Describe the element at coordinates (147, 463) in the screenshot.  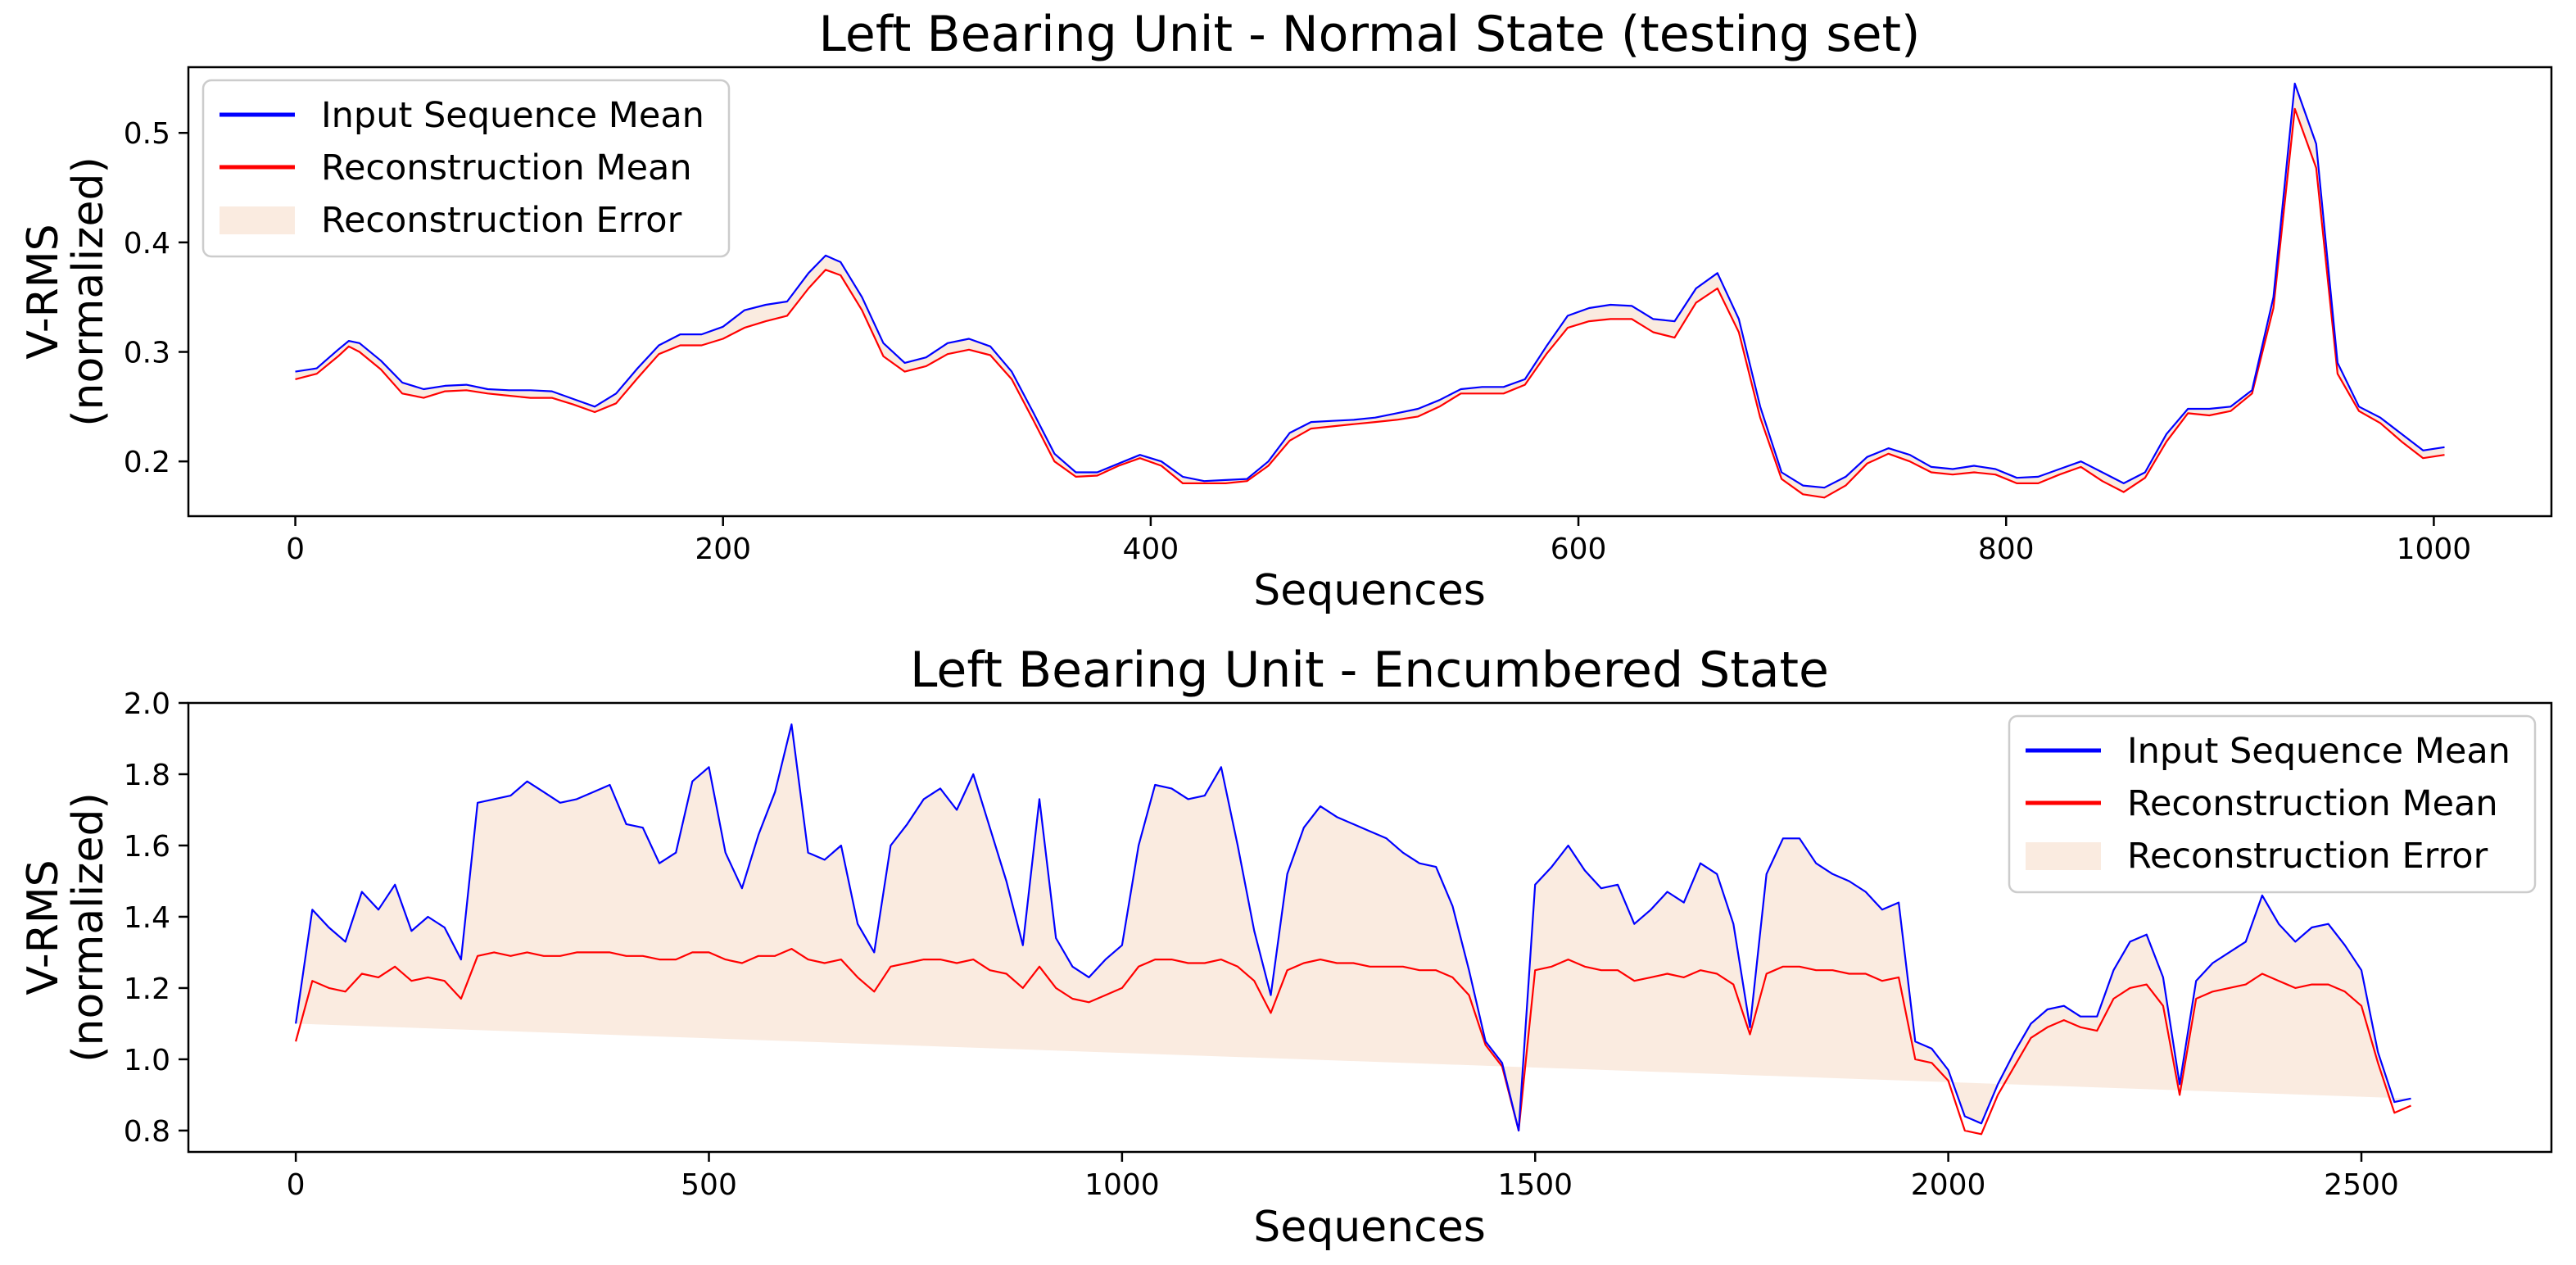
I see `y-tick-label: 0.2` at that location.